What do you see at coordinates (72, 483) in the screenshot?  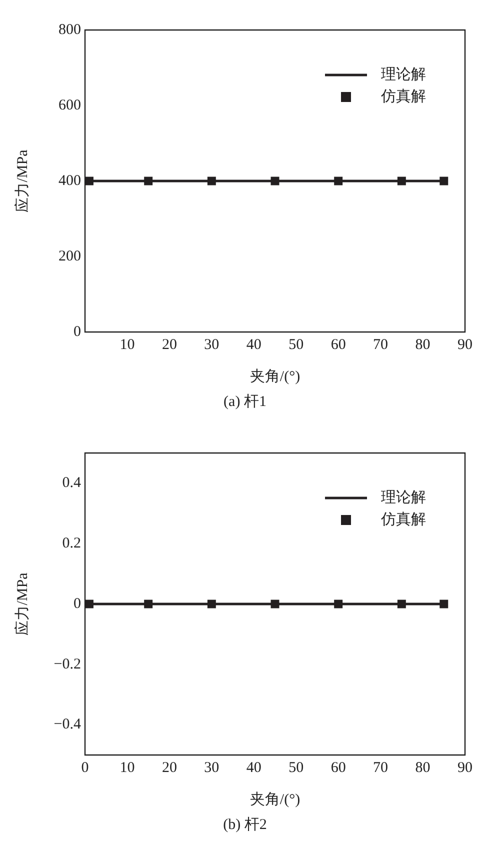 I see `y-tick-label: 0.4` at bounding box center [72, 483].